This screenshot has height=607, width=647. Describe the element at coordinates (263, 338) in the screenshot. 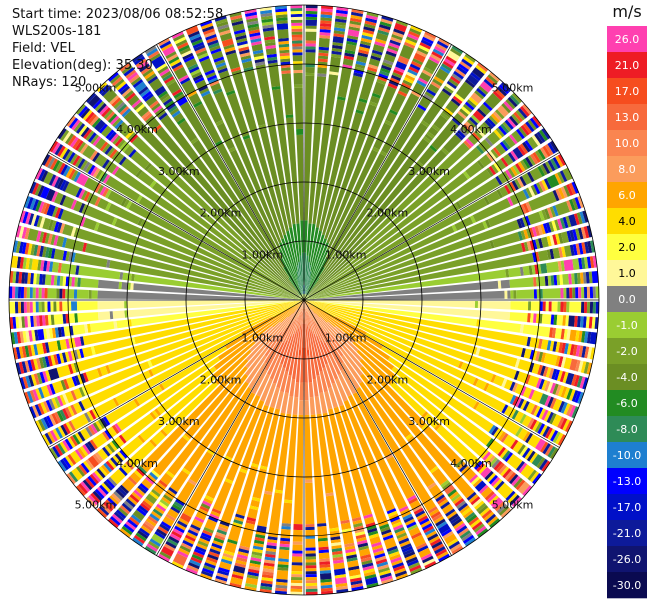

I see `range-ring-label: 1.00km` at that location.